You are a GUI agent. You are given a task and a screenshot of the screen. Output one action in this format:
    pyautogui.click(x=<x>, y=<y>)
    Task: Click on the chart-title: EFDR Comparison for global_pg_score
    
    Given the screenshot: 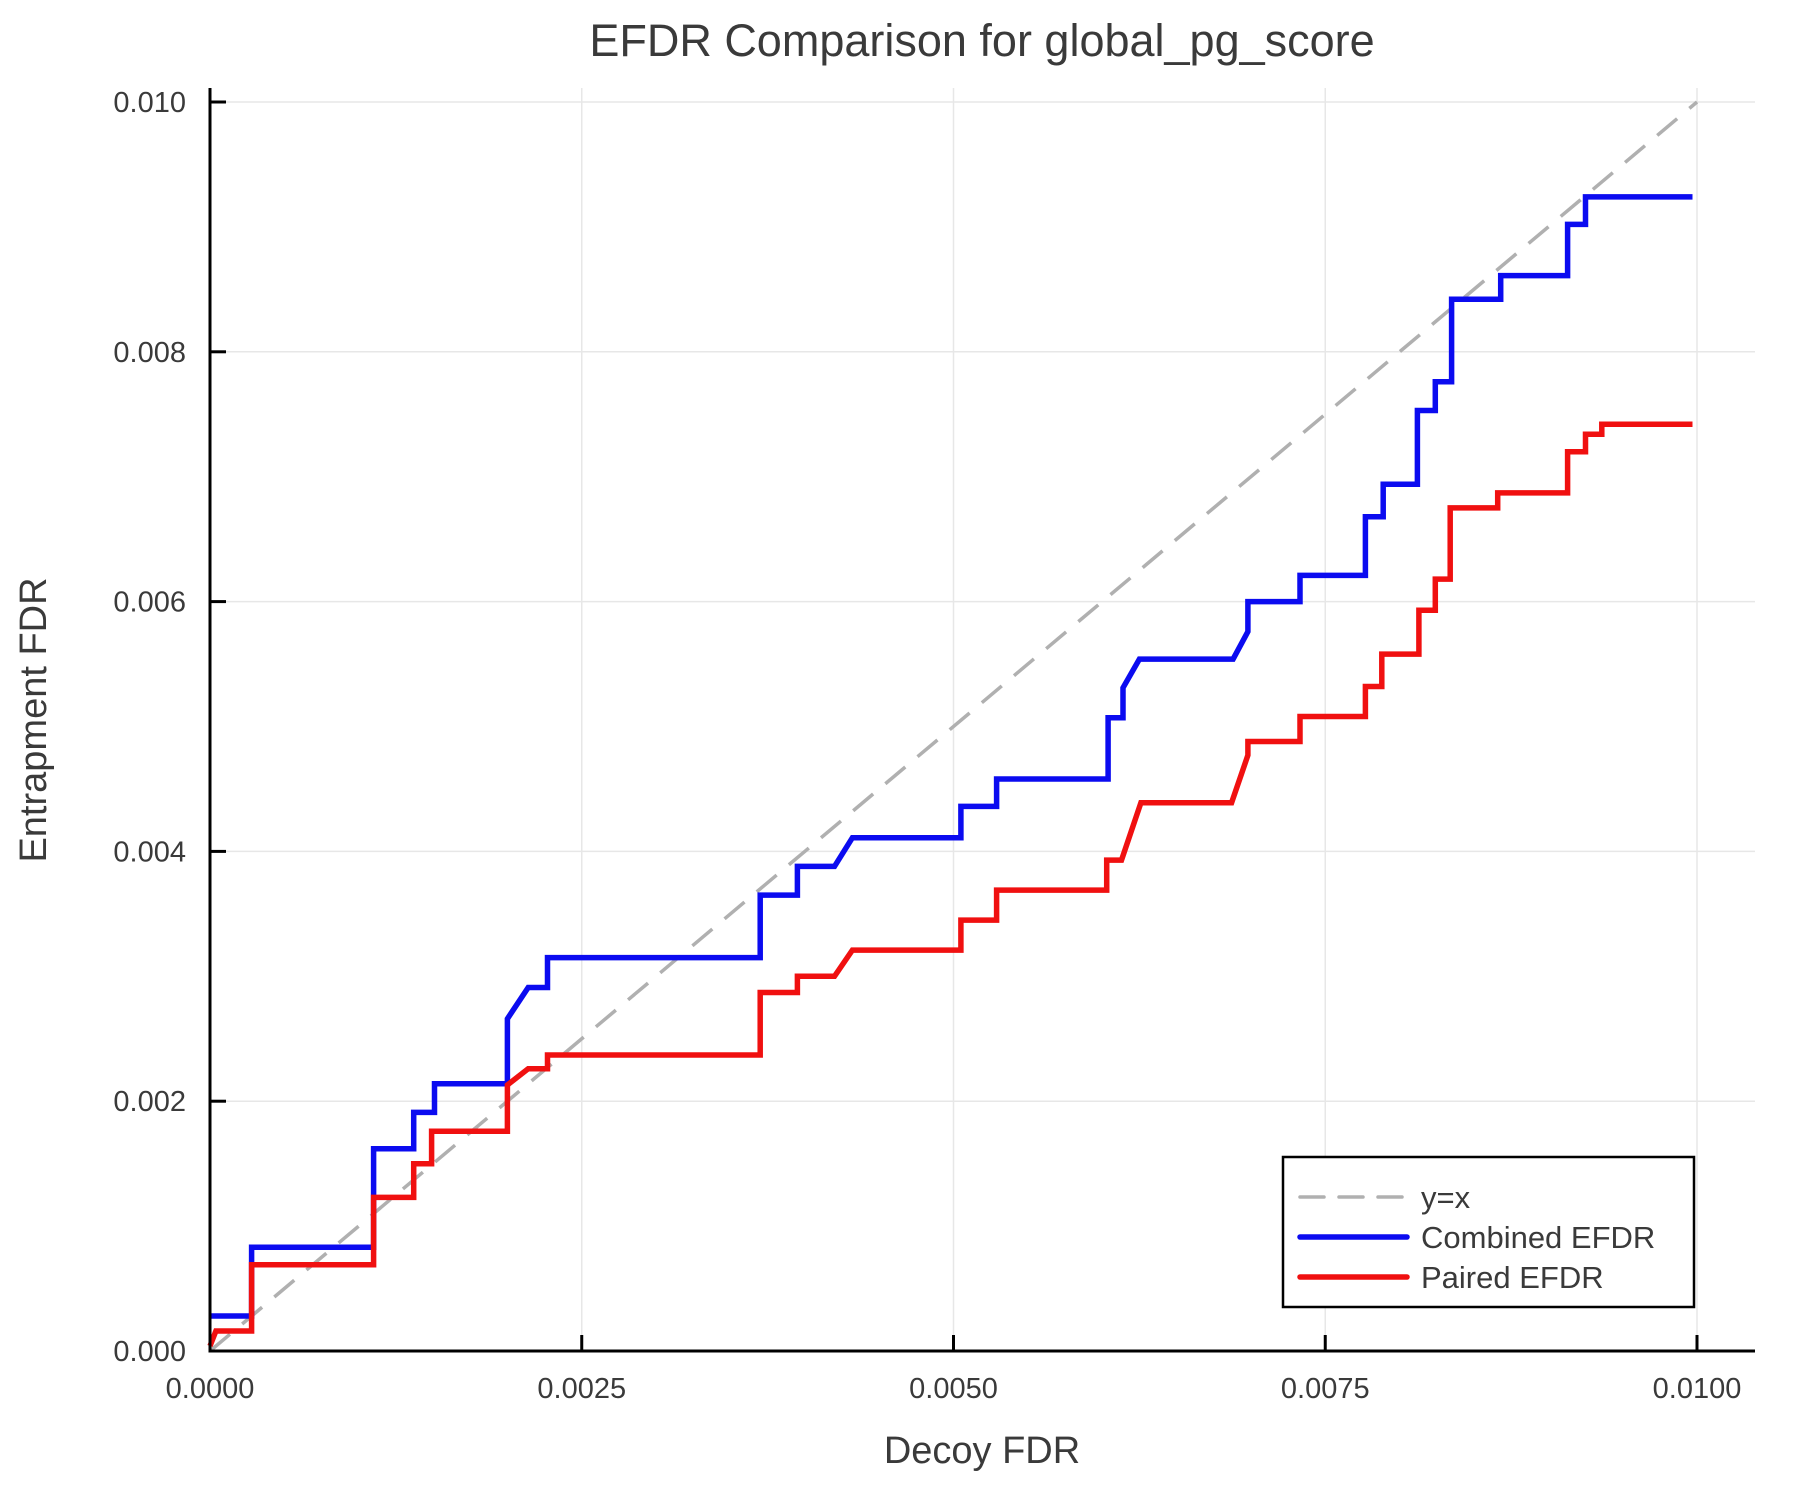 What is the action you would take?
    pyautogui.click(x=981, y=40)
    